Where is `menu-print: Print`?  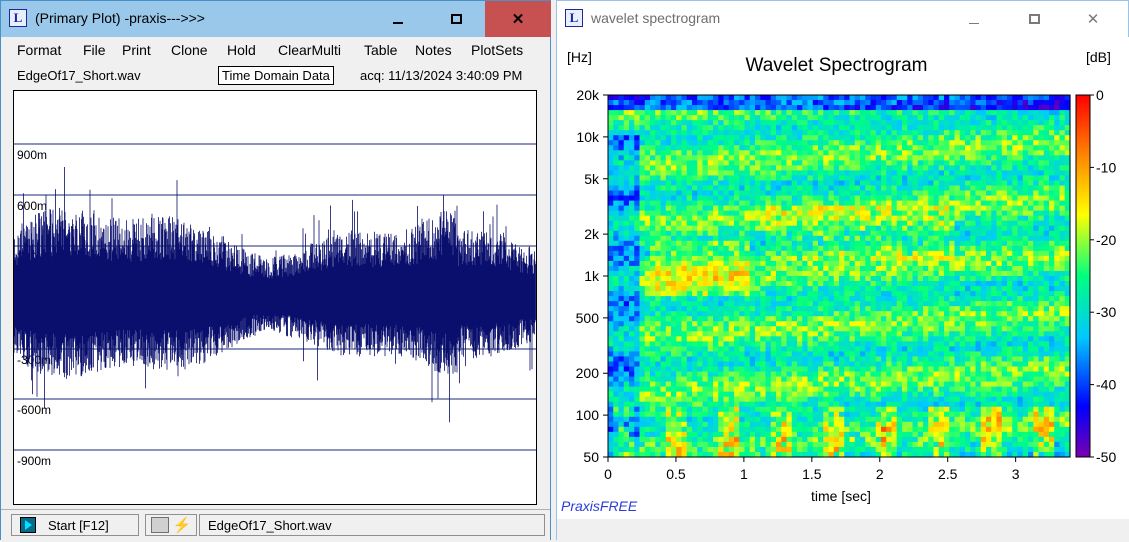 menu-print: Print is located at coordinates (136, 50).